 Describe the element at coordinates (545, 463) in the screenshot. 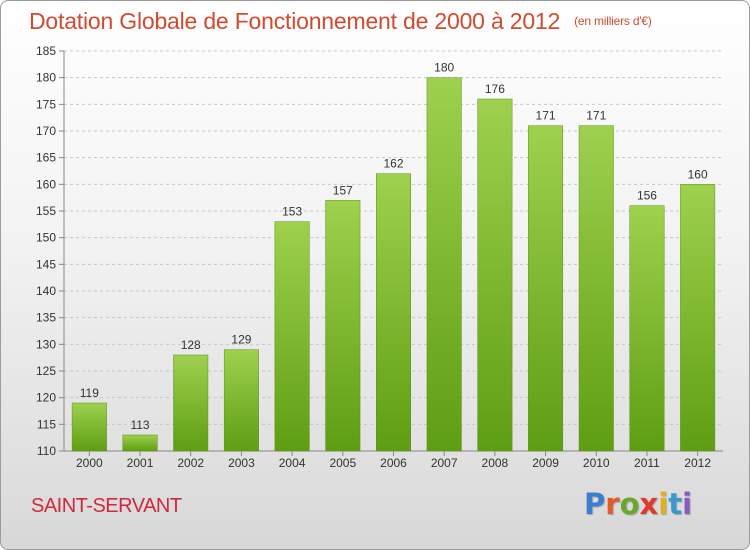

I see `x-tick-label-2009: 2009` at that location.